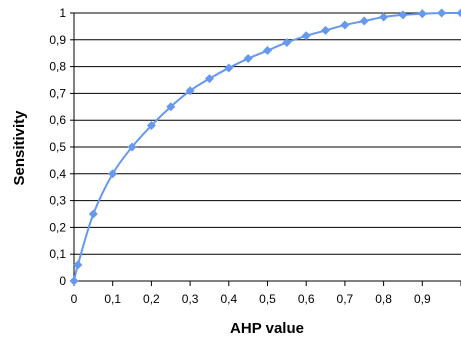  I want to click on x-tick-label: 0,6, so click(306, 299).